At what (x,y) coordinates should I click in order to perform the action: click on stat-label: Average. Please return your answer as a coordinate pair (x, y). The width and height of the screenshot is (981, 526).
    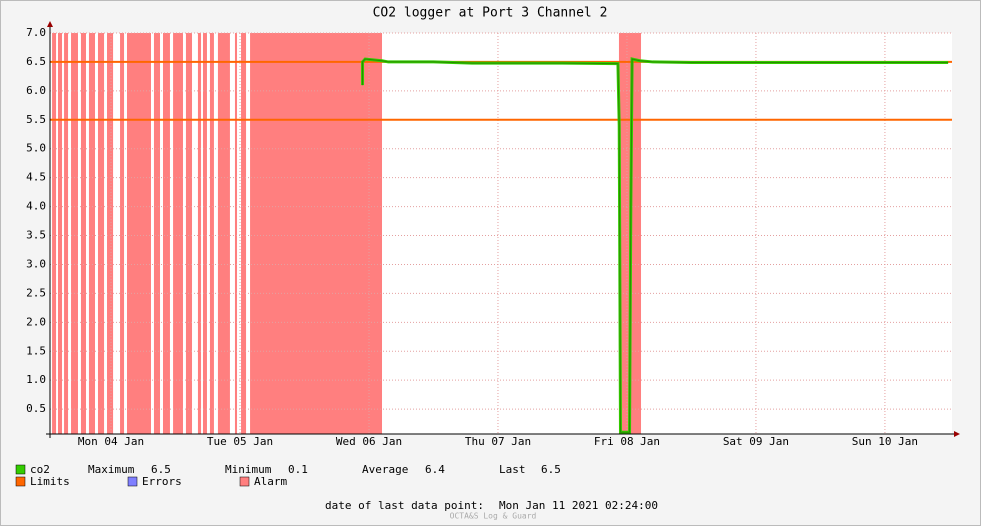
    Looking at the image, I should click on (385, 469).